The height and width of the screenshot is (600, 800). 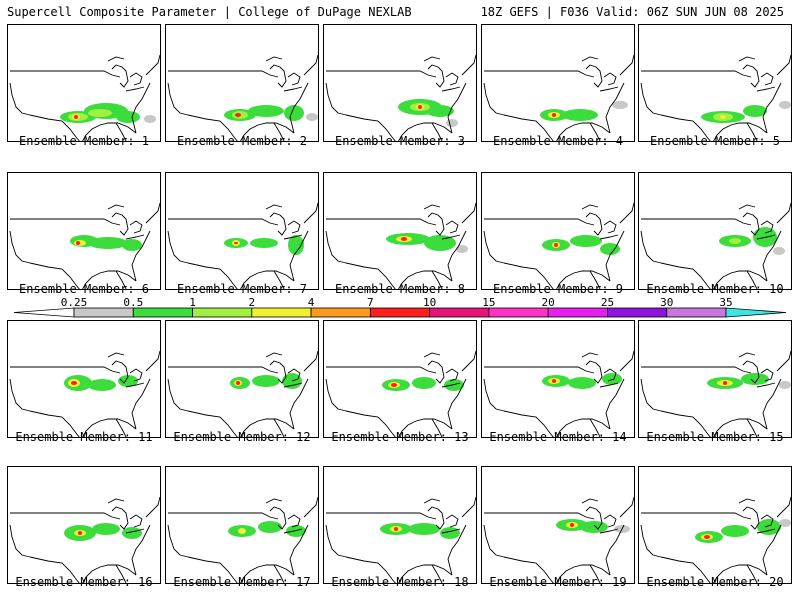 What do you see at coordinates (242, 289) in the screenshot?
I see `panel-caption: Ensemble Member: 7` at bounding box center [242, 289].